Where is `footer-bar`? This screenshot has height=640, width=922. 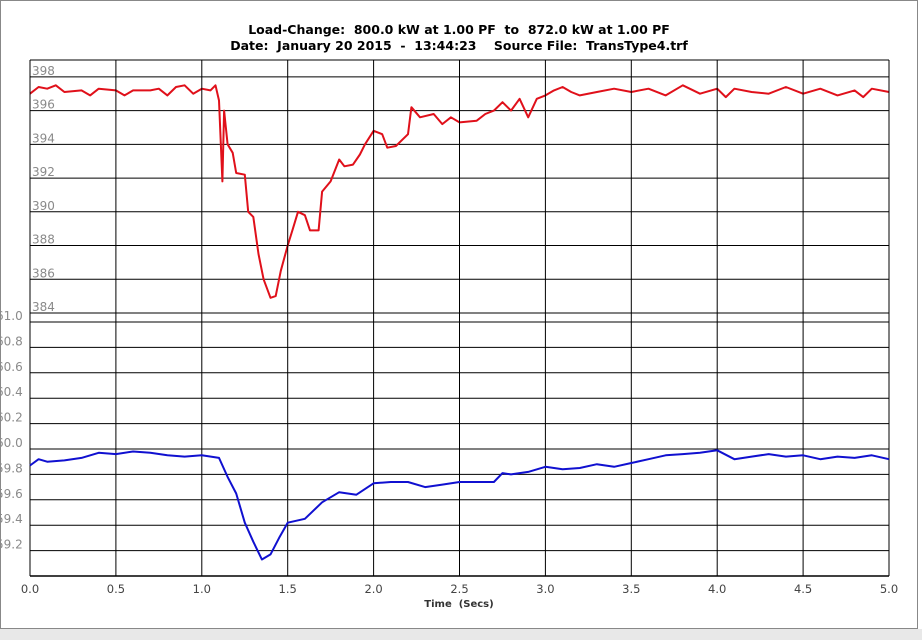 footer-bar is located at coordinates (461, 634).